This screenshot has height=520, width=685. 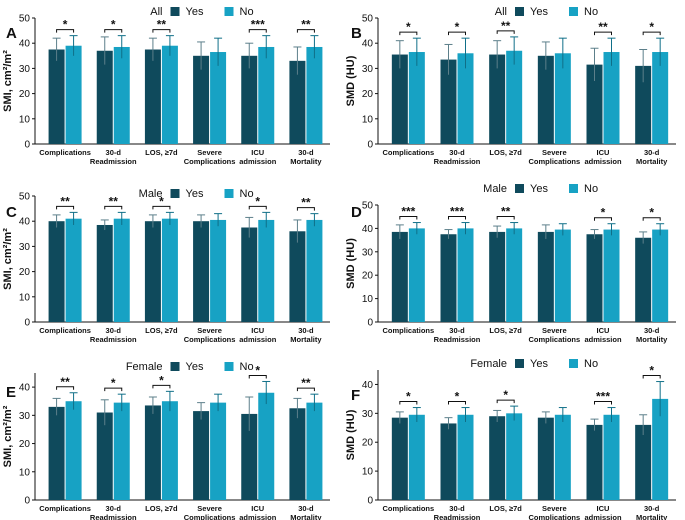 I want to click on y-tick-label: 50, so click(x=25, y=19).